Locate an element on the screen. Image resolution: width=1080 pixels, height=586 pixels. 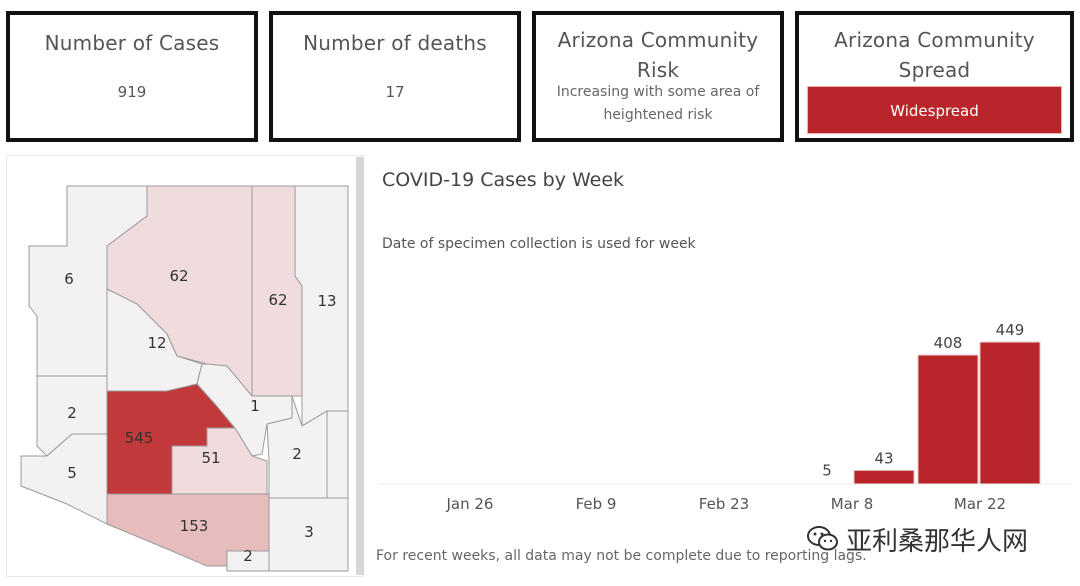
community-risk-title: Arizona Community Risk is located at coordinates (658, 55).